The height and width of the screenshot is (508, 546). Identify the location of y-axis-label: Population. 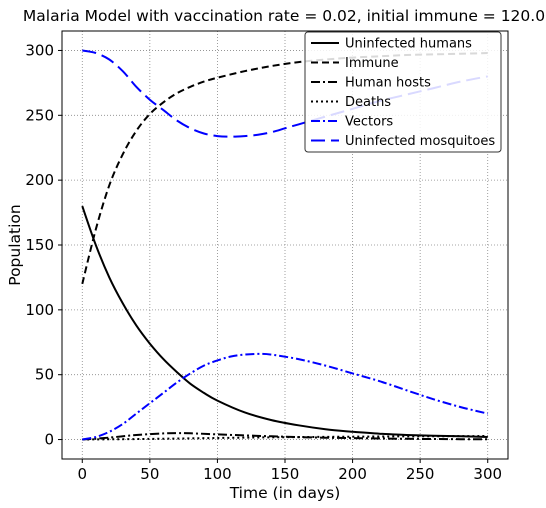
(15, 244).